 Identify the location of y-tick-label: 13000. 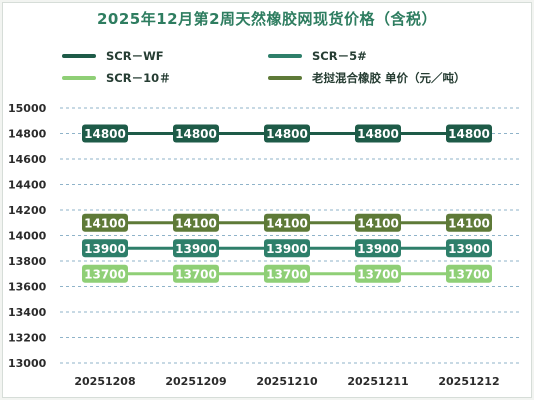
(27, 363).